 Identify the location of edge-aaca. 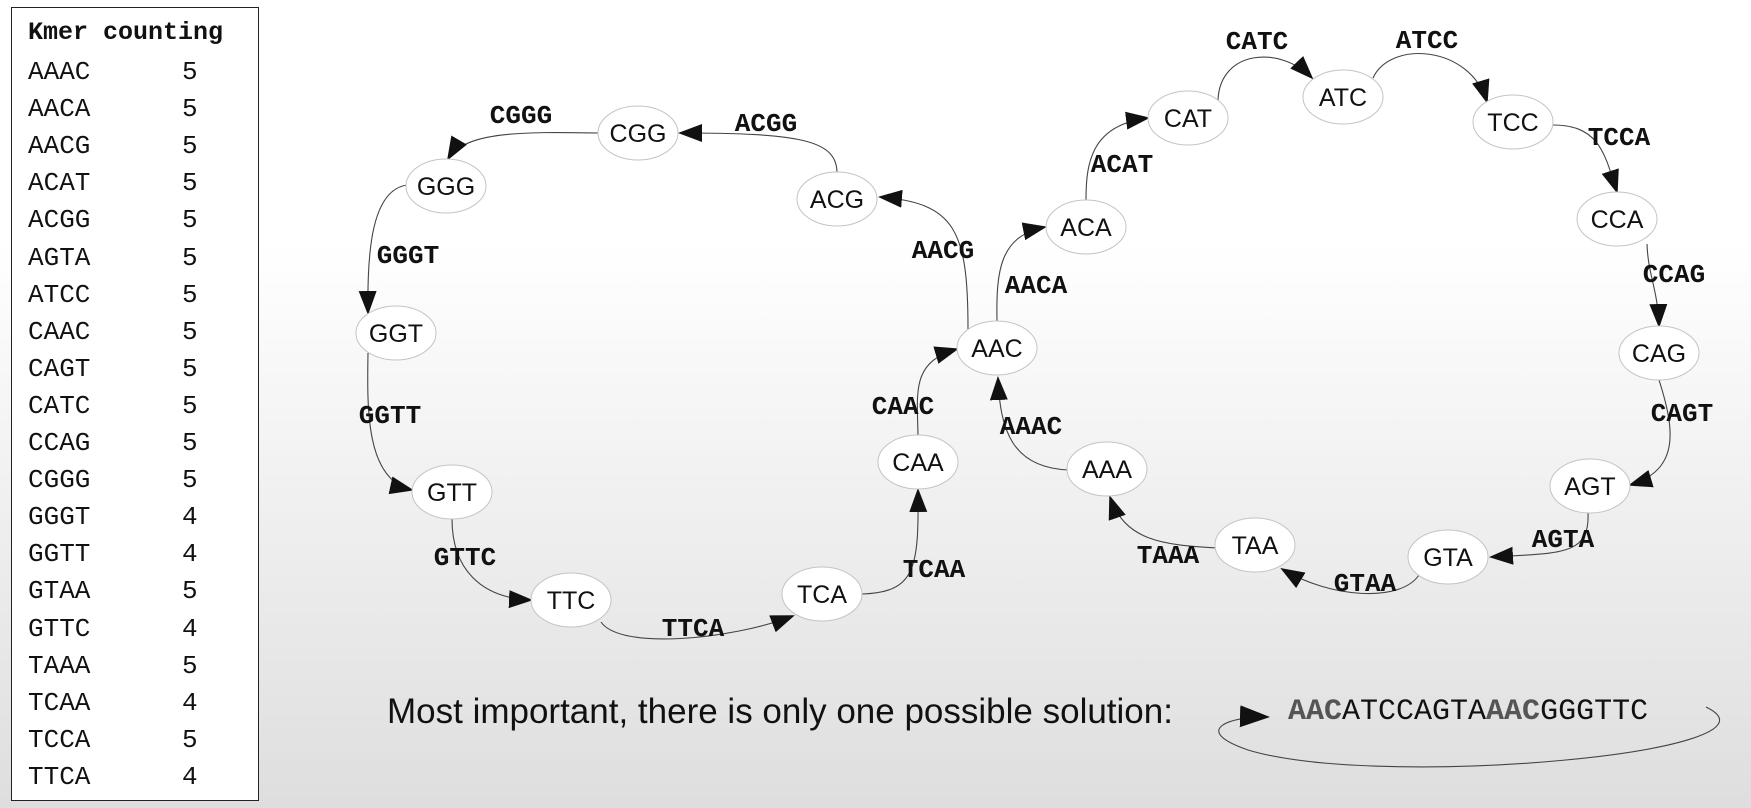
(1021, 272).